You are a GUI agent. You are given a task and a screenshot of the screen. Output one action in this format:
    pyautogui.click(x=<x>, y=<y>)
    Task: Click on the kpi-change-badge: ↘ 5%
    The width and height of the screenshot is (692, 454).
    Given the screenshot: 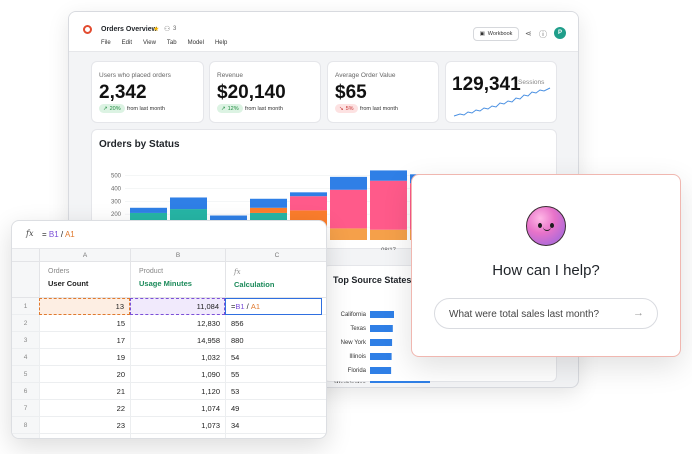 What is the action you would take?
    pyautogui.click(x=346, y=108)
    